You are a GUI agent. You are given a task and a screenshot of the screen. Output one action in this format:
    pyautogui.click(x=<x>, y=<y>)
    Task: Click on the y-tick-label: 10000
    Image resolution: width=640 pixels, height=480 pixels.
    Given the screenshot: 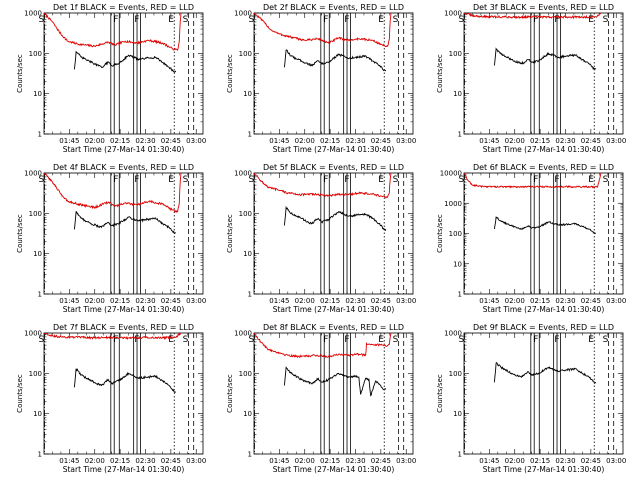 What is the action you would take?
    pyautogui.click(x=451, y=174)
    